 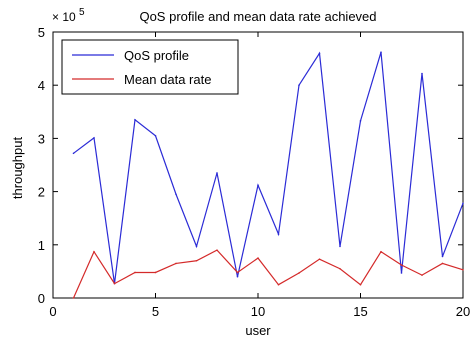 What do you see at coordinates (64, 17) in the screenshot?
I see `y-multiplier-label: × 10` at bounding box center [64, 17].